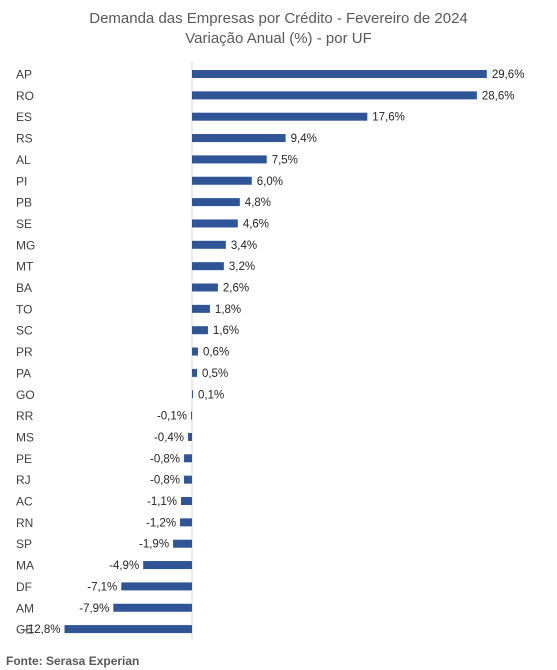 This screenshot has width=557, height=670. I want to click on data-label: 2,6%, so click(236, 289).